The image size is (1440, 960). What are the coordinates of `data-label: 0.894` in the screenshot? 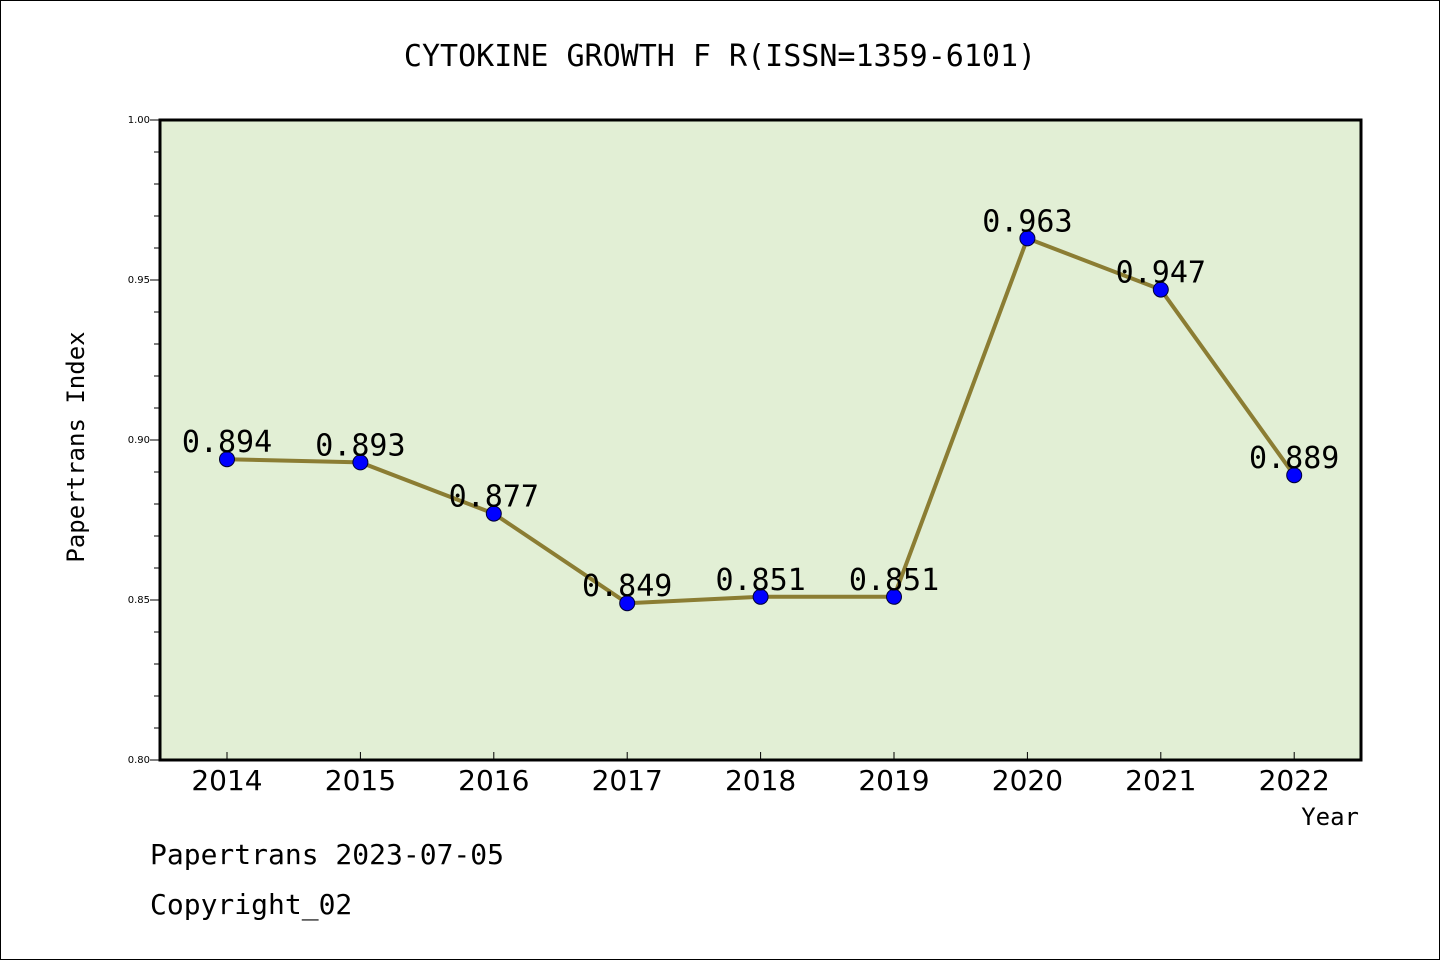 It's located at (227, 442).